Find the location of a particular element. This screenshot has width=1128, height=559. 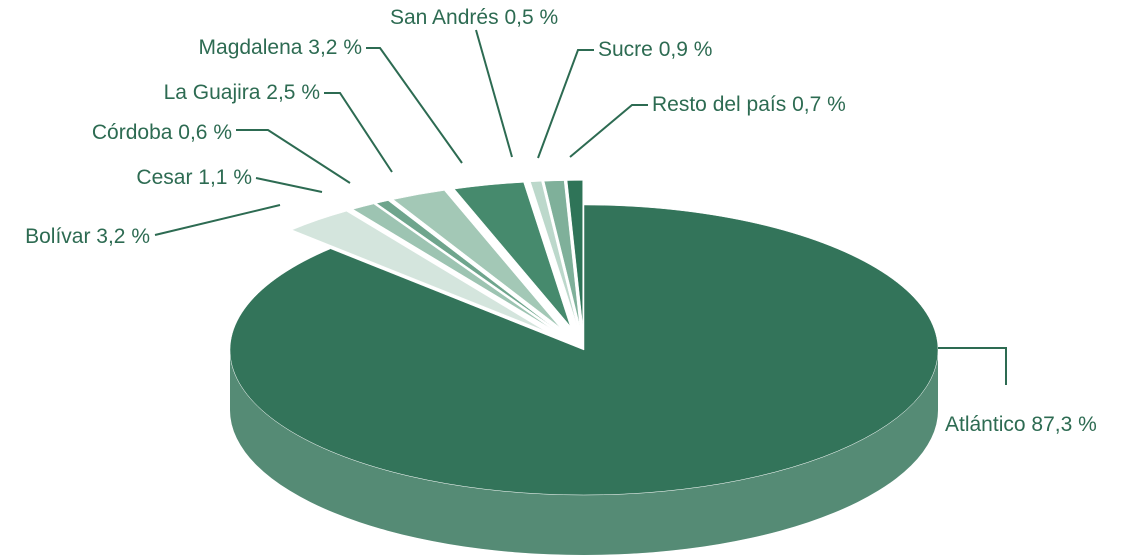

slice-label: Atlántico 87,3 % is located at coordinates (1021, 424).